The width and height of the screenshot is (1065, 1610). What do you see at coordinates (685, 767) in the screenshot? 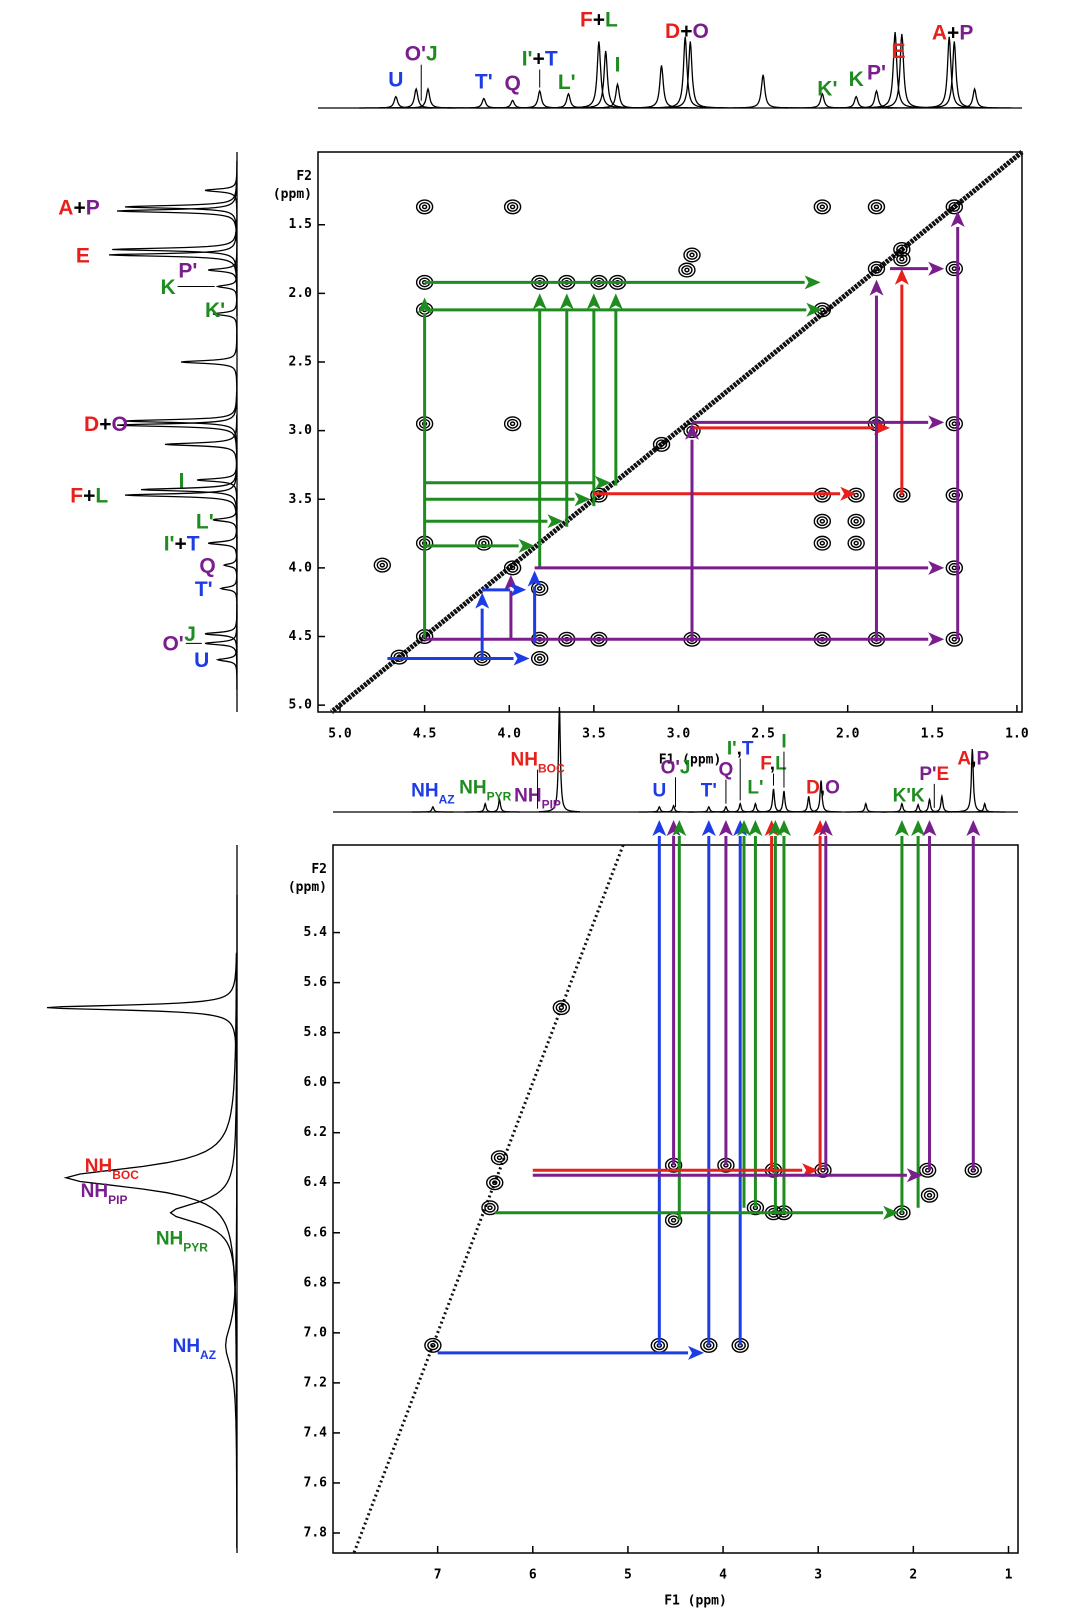
I see `label-part: J` at bounding box center [685, 767].